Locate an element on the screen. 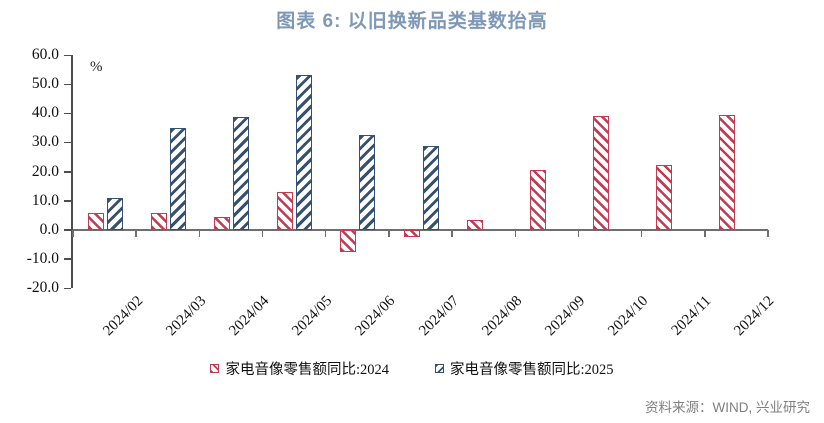 The width and height of the screenshot is (824, 423). y-axis-tick-label: -10.0 is located at coordinates (42, 258).